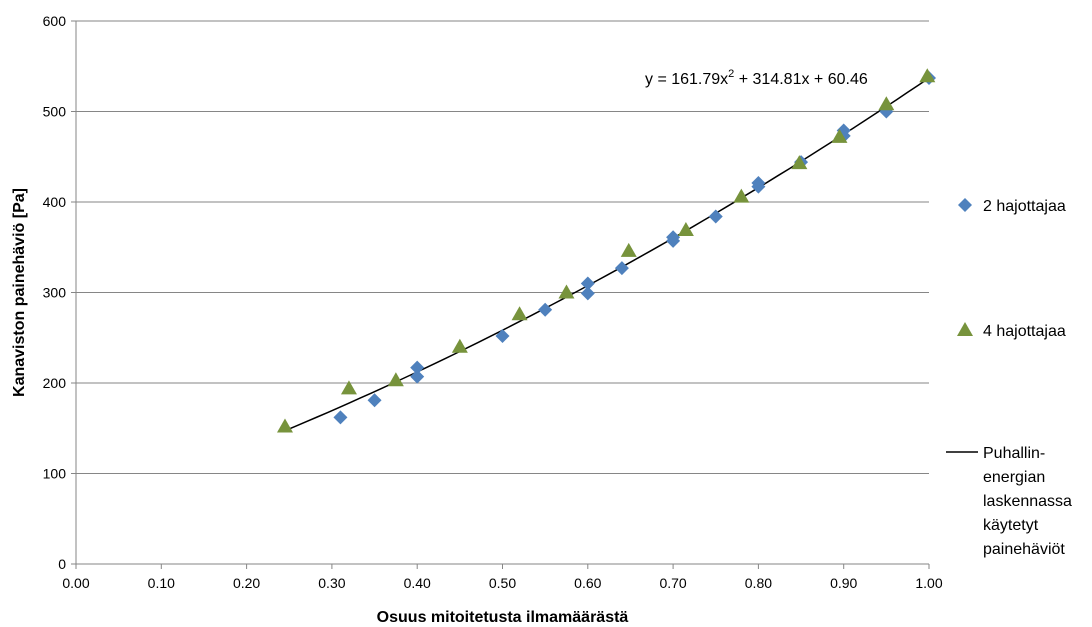  What do you see at coordinates (55, 21) in the screenshot?
I see `y-tick-label: 600` at bounding box center [55, 21].